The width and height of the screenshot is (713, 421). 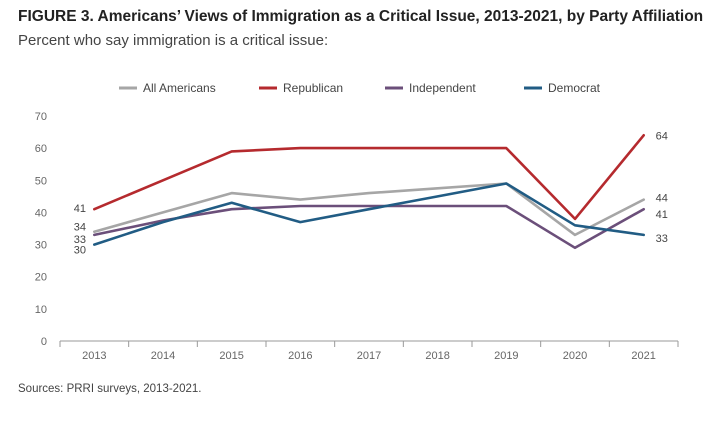 What do you see at coordinates (110, 389) in the screenshot?
I see `source-note: Sources: PRRI surveys, 2013-2021.` at bounding box center [110, 389].